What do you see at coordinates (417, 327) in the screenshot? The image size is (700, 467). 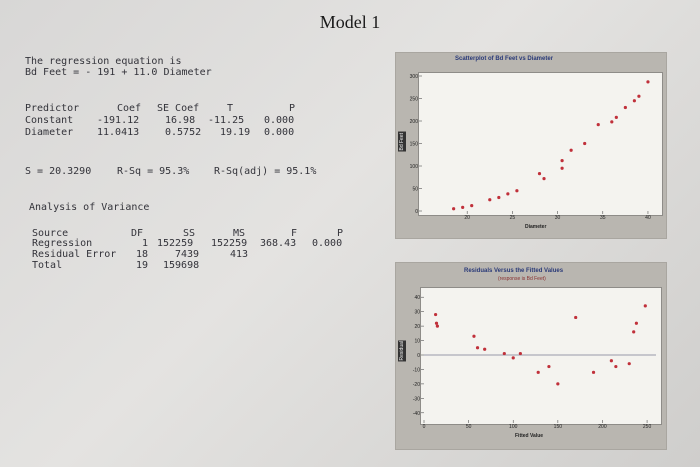 I see `residual-ytick-label: 20` at bounding box center [417, 327].